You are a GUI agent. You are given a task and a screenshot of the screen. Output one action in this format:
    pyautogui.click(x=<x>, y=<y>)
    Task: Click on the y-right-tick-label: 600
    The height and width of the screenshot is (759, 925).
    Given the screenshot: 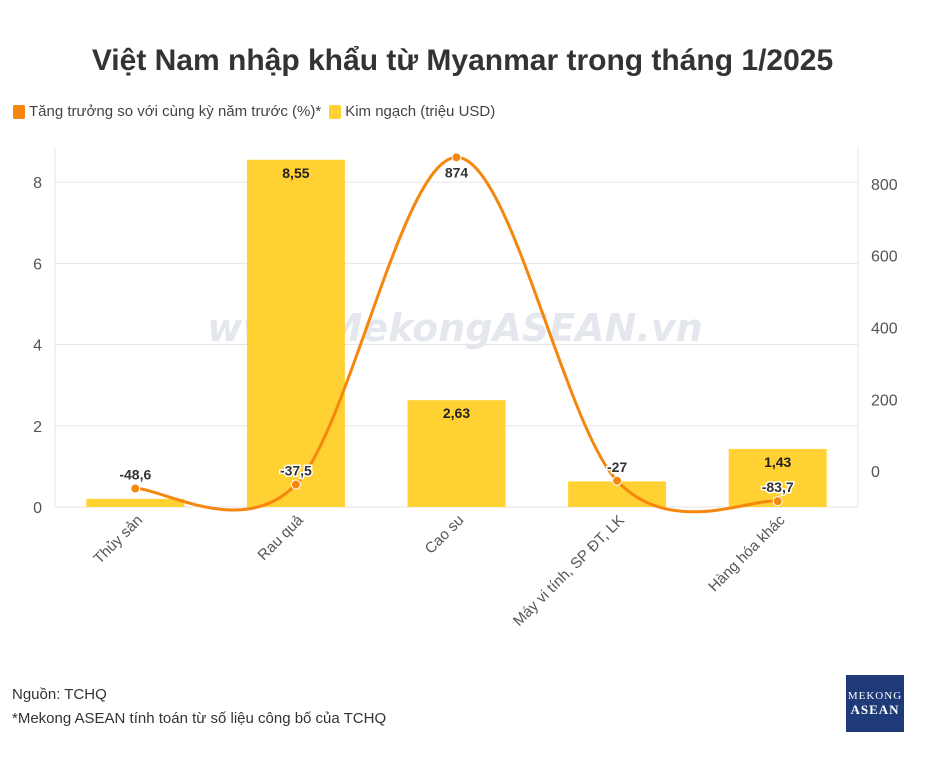 What is the action you would take?
    pyautogui.click(x=884, y=257)
    